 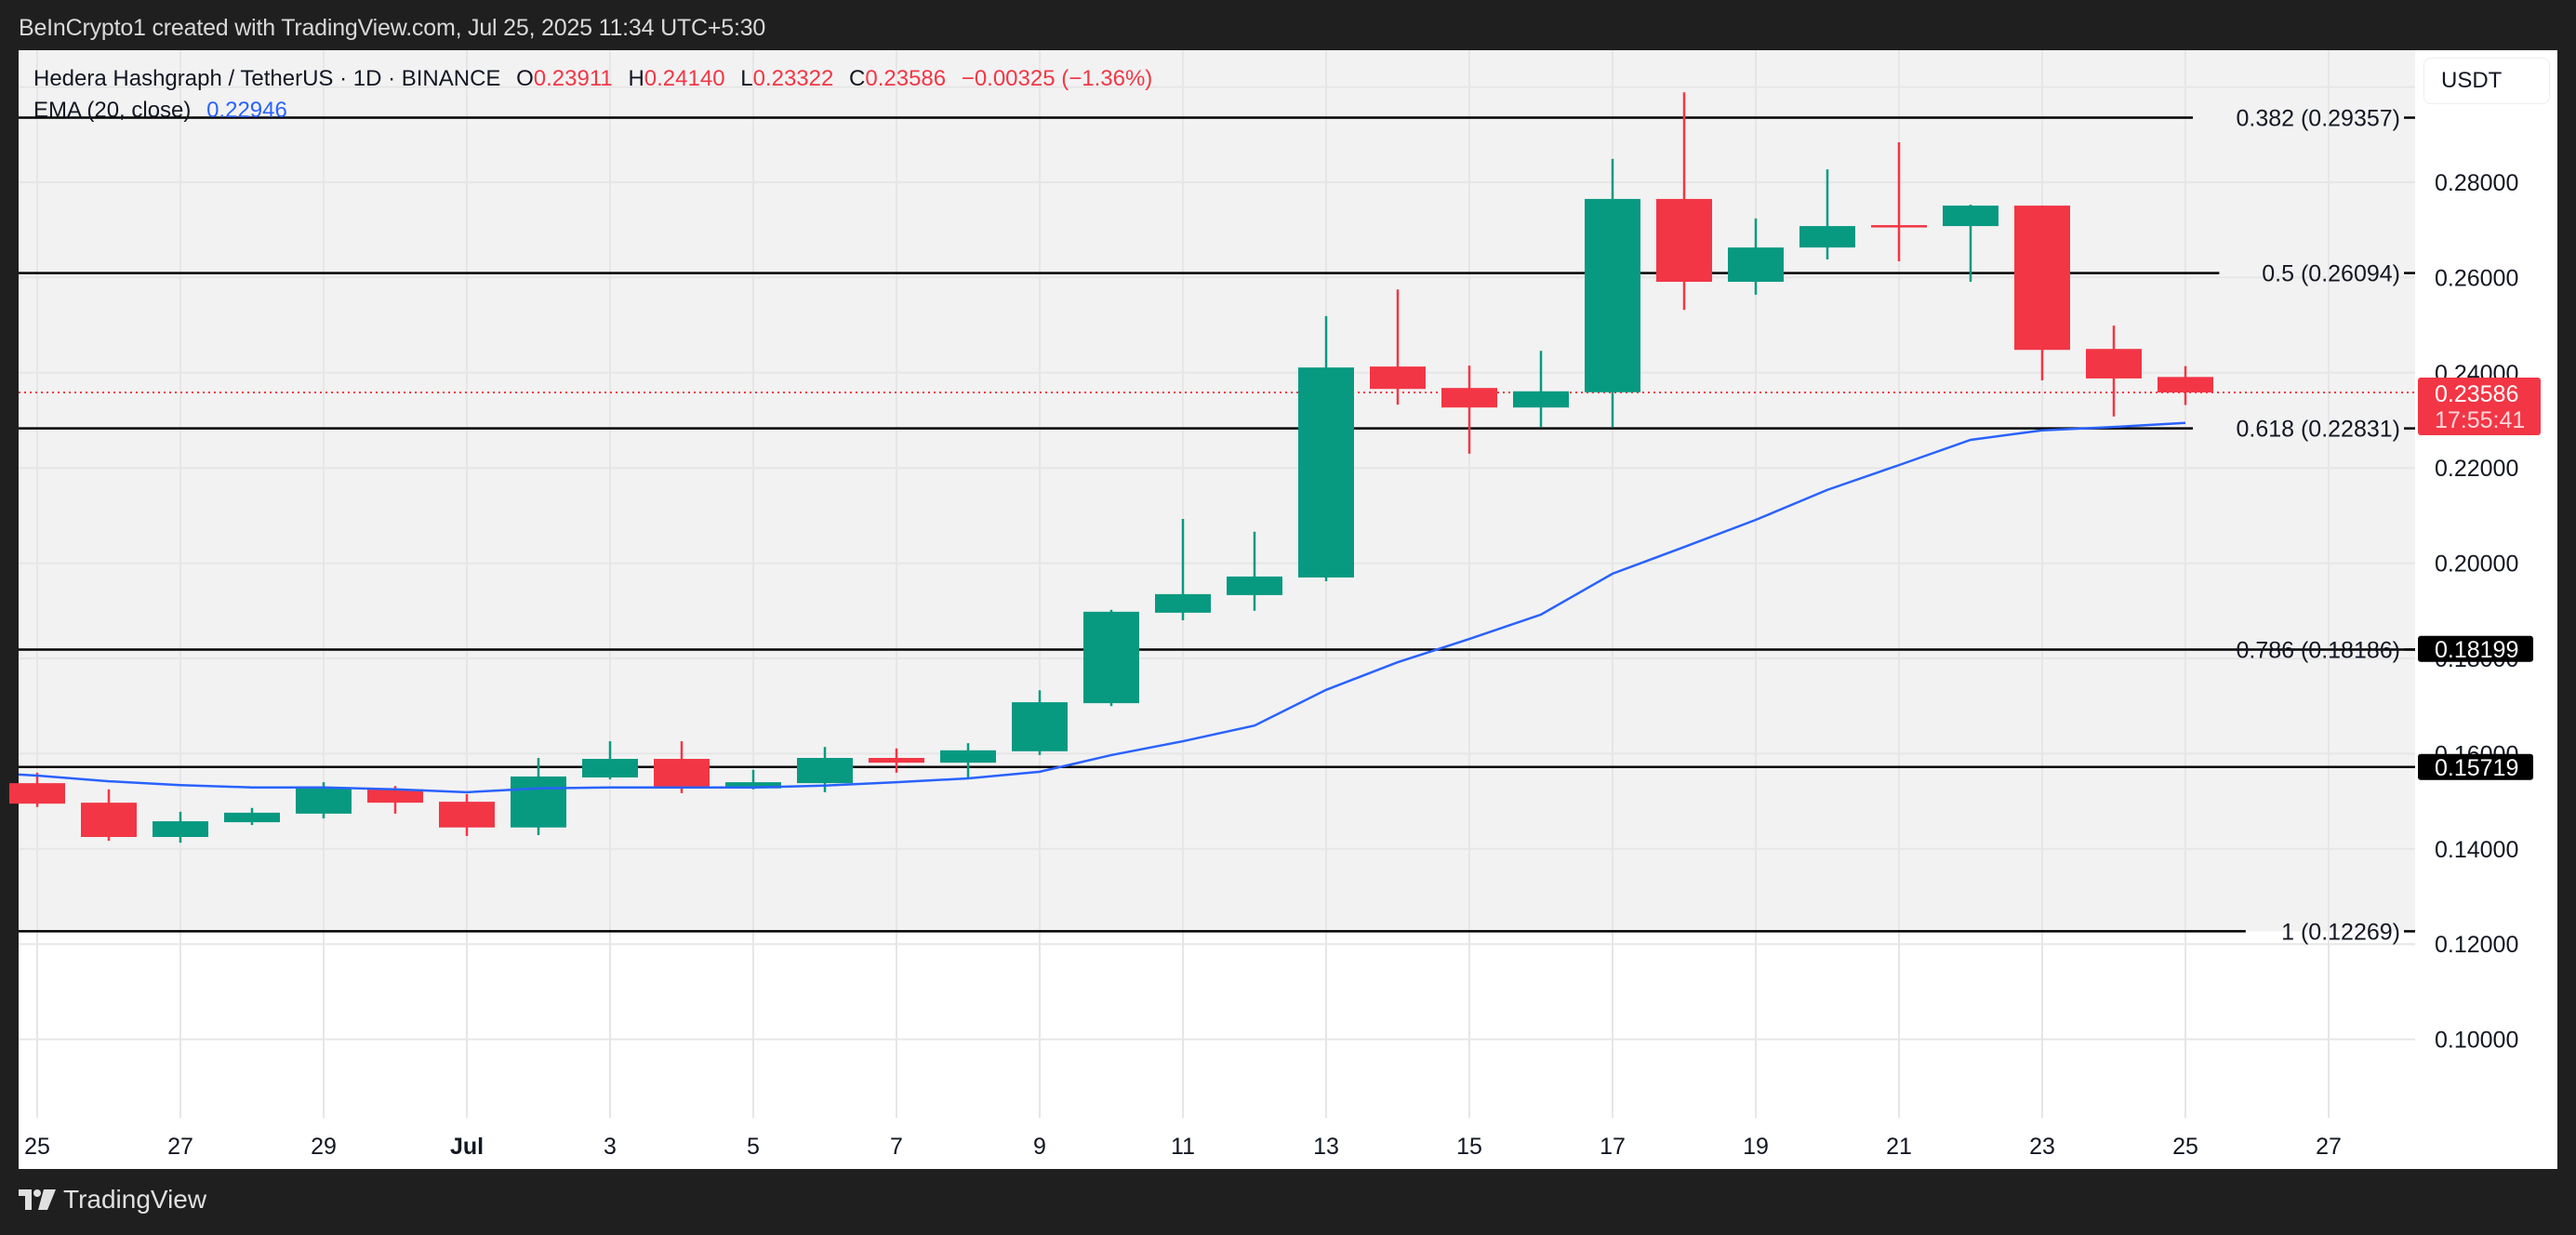 I want to click on currency-button: USDT, so click(x=2486, y=81).